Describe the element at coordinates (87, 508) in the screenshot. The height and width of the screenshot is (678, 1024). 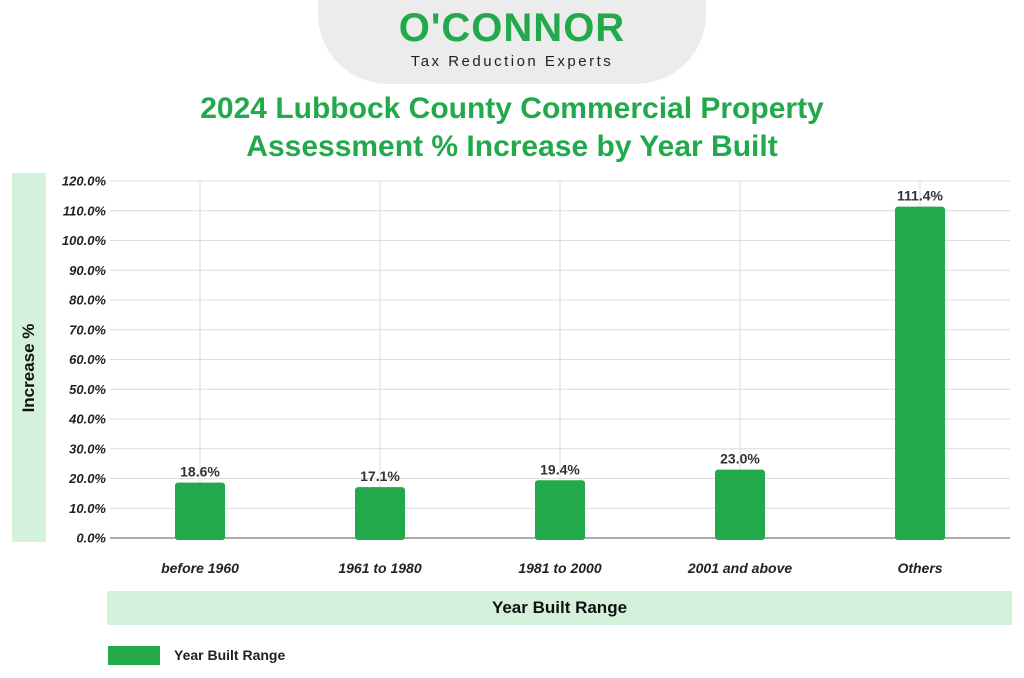
I see `y-tick-label: 10.0%` at that location.